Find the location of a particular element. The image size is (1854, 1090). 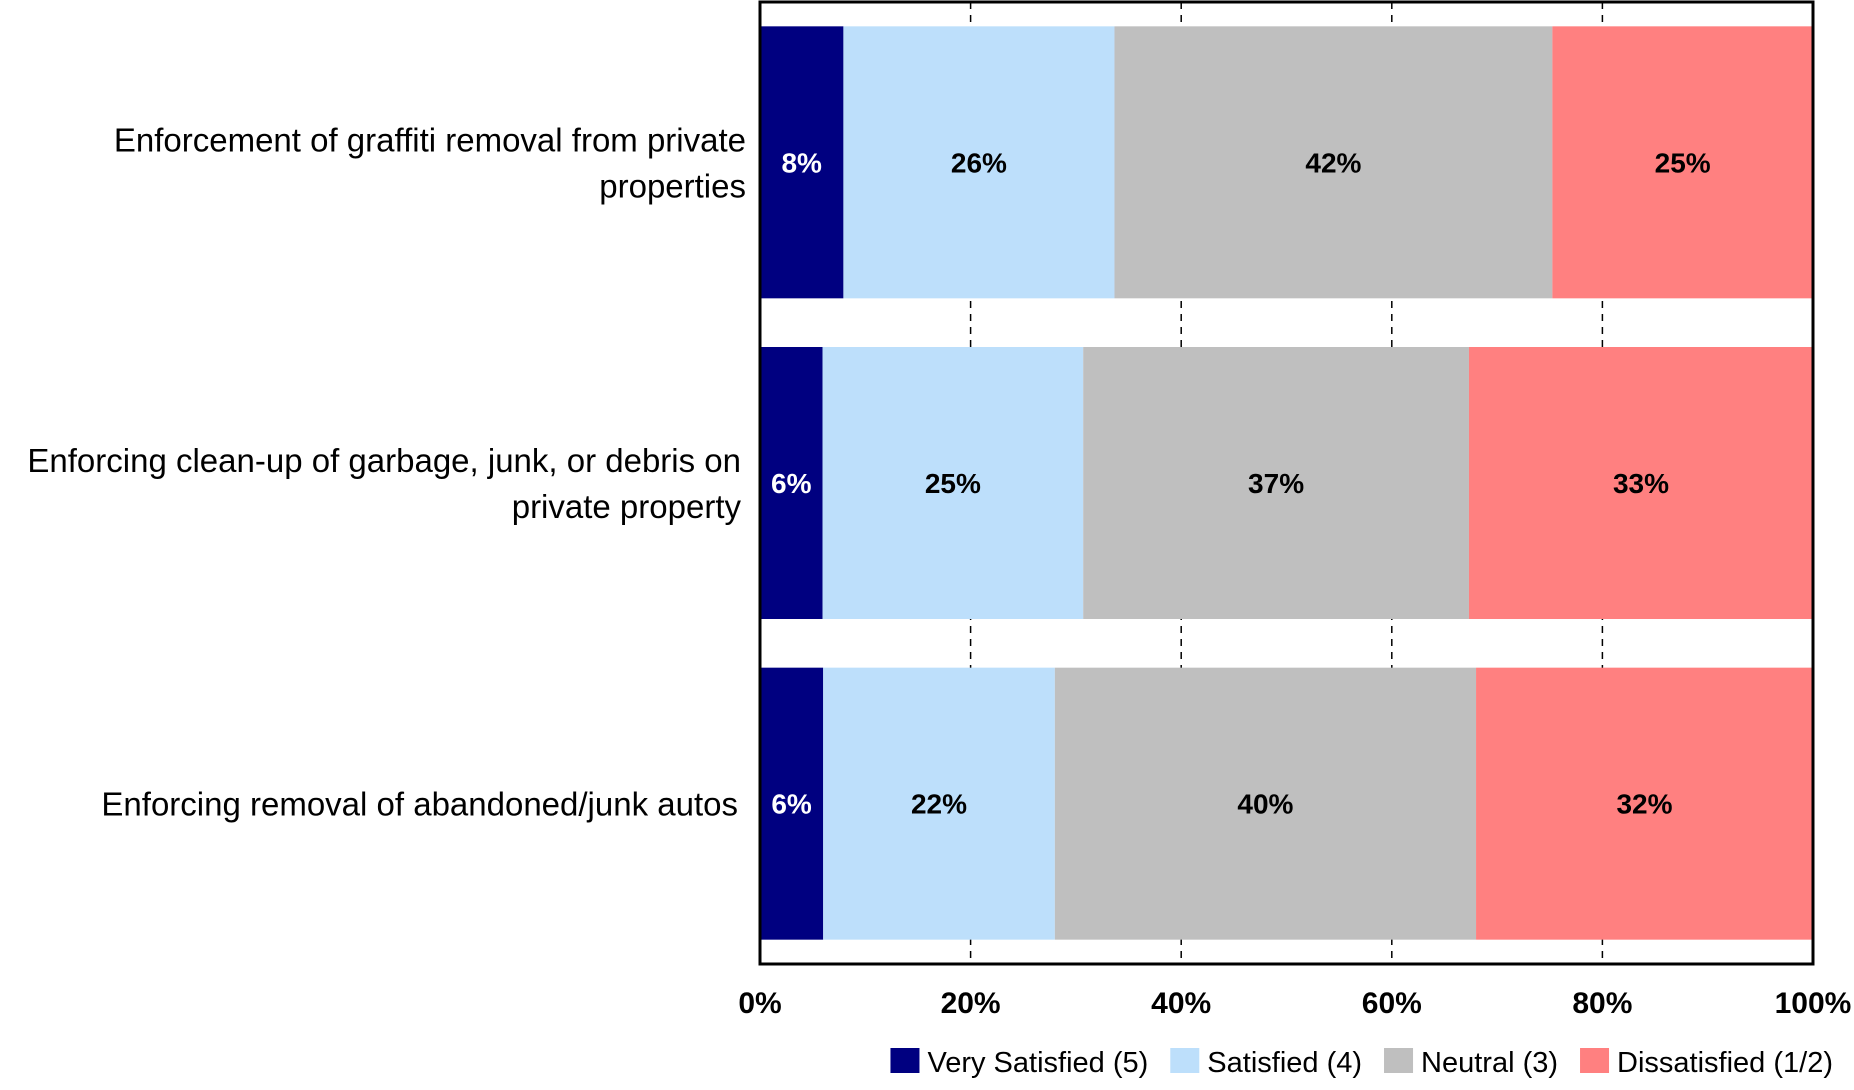

legend-label: Dissatisfied (1/2) is located at coordinates (1725, 1063).